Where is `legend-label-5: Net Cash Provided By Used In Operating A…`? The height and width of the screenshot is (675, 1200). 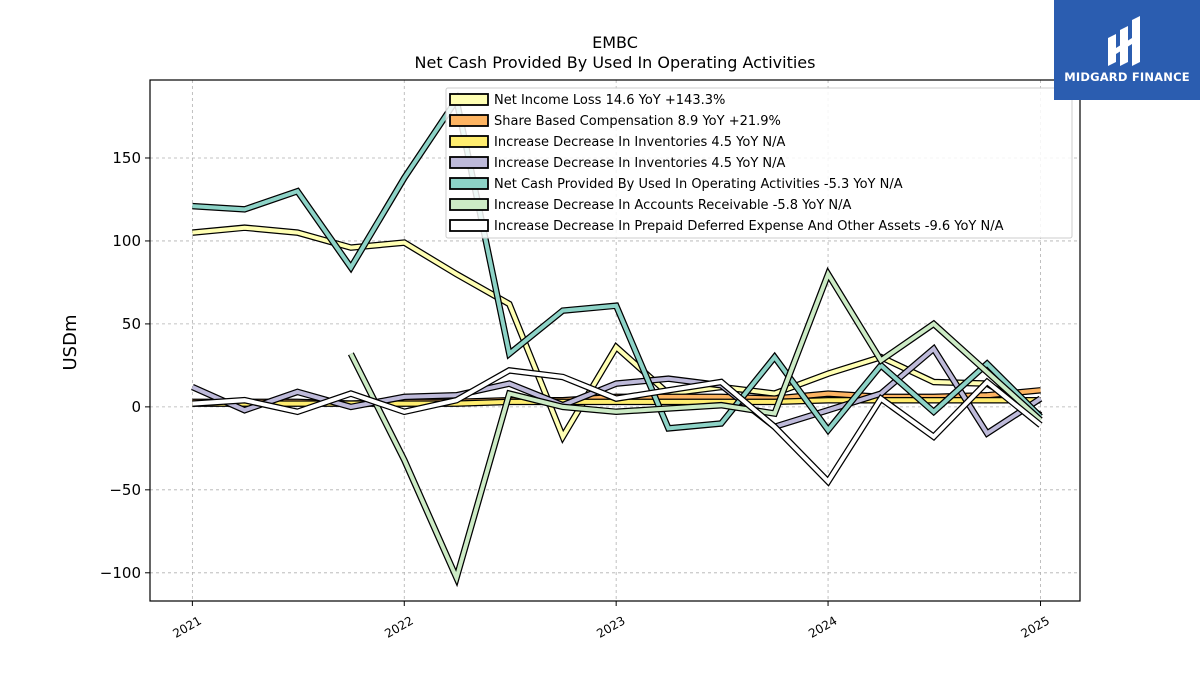 legend-label-5: Net Cash Provided By Used In Operating A… is located at coordinates (698, 184).